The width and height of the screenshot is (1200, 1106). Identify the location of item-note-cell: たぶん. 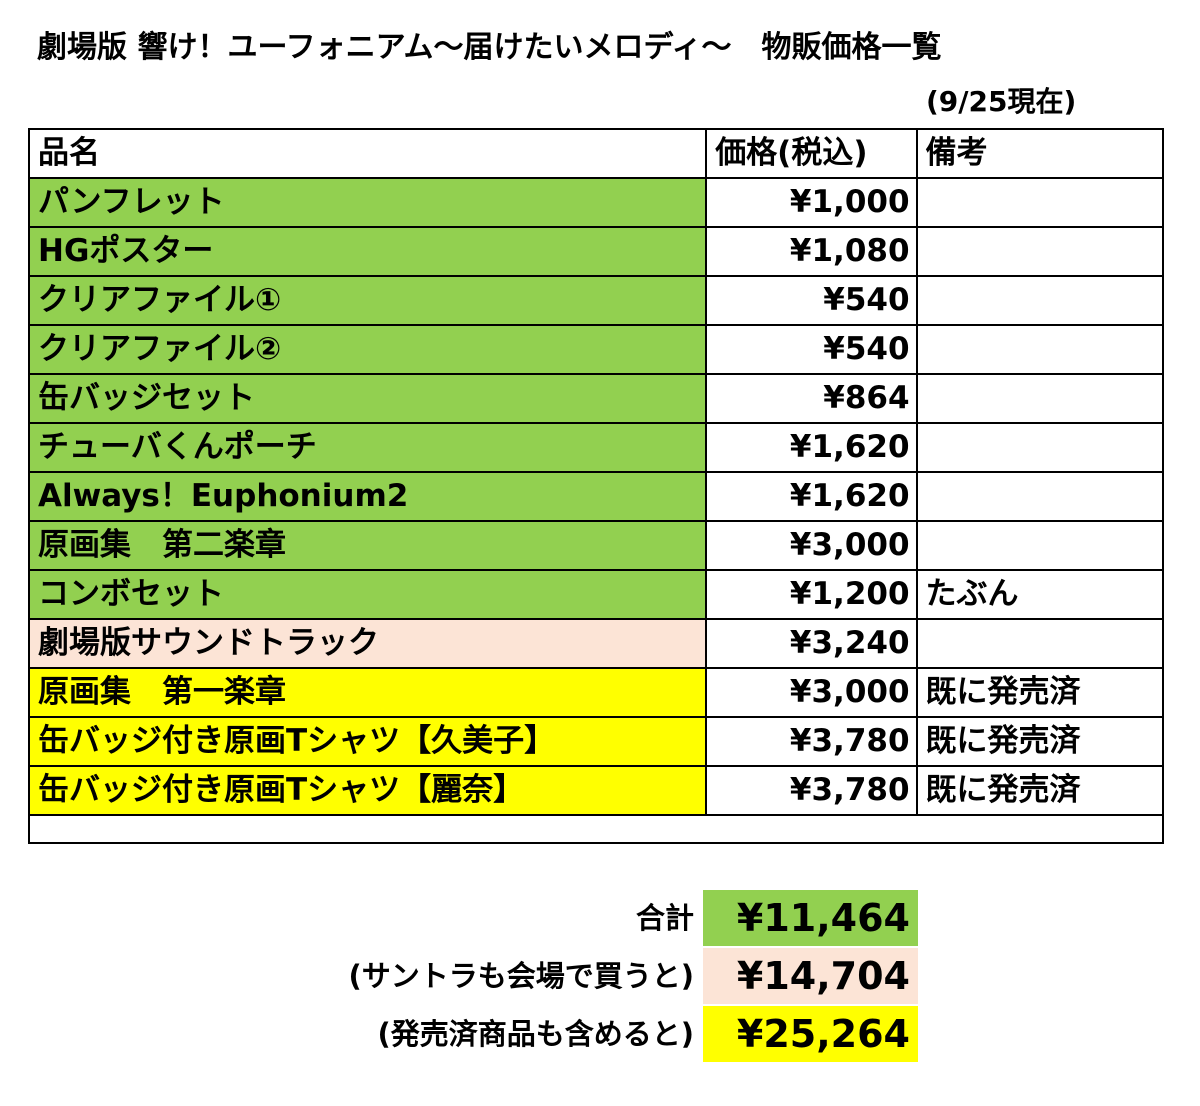
(1040, 594).